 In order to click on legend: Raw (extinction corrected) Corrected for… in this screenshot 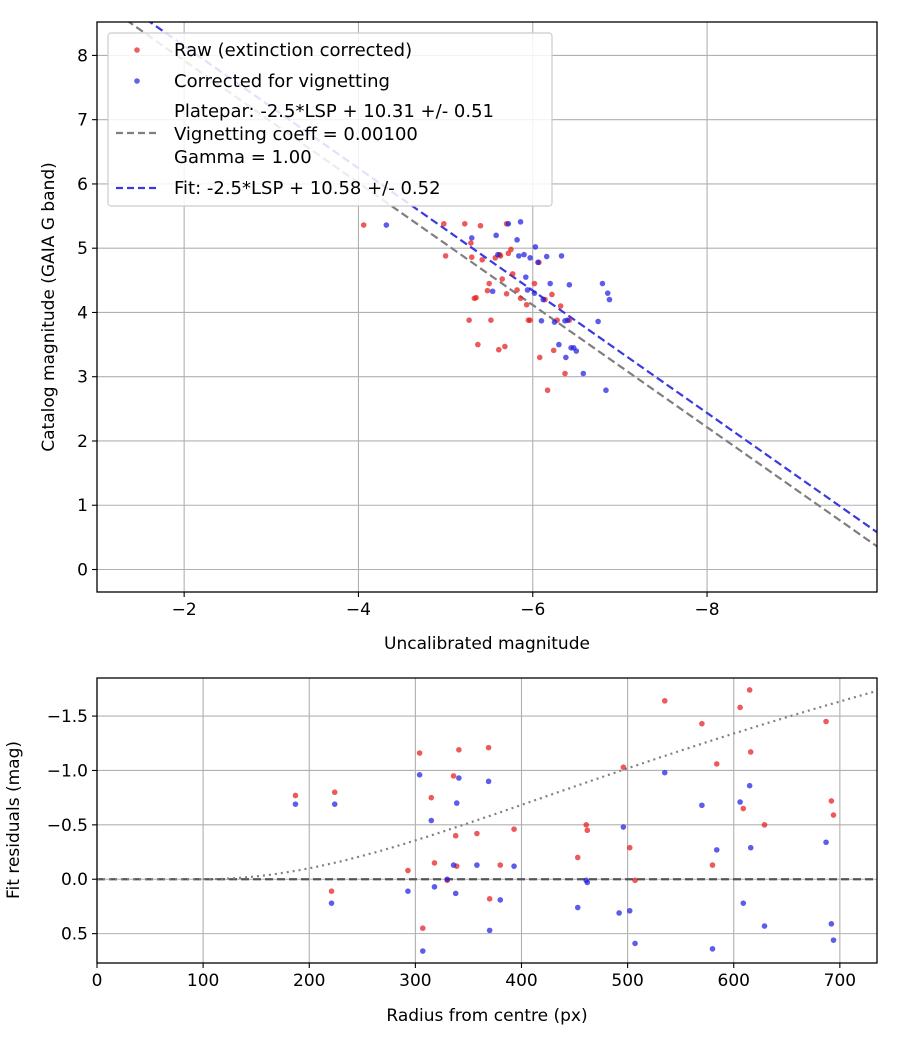, I will do `click(330, 119)`.